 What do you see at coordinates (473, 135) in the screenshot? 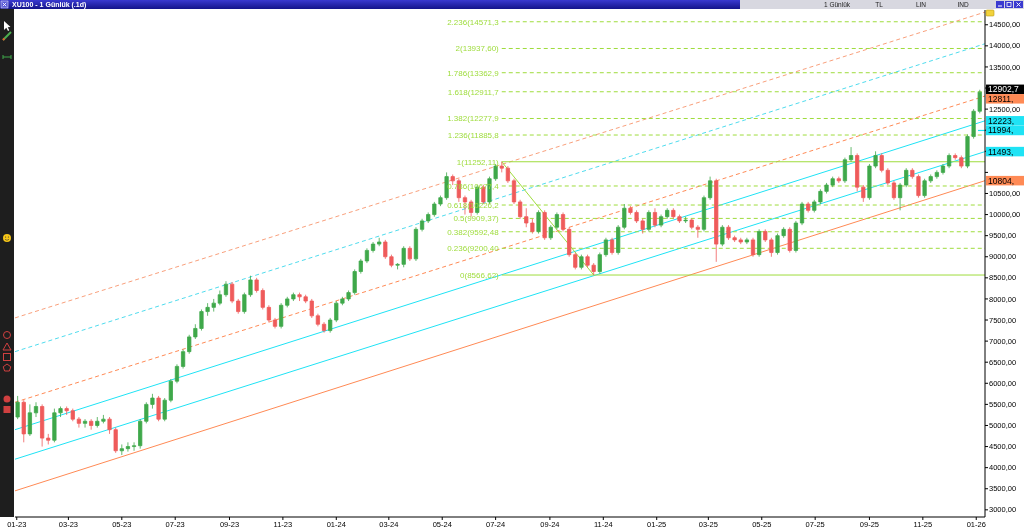
I see `data-label: 1.236(11885,8` at bounding box center [473, 135].